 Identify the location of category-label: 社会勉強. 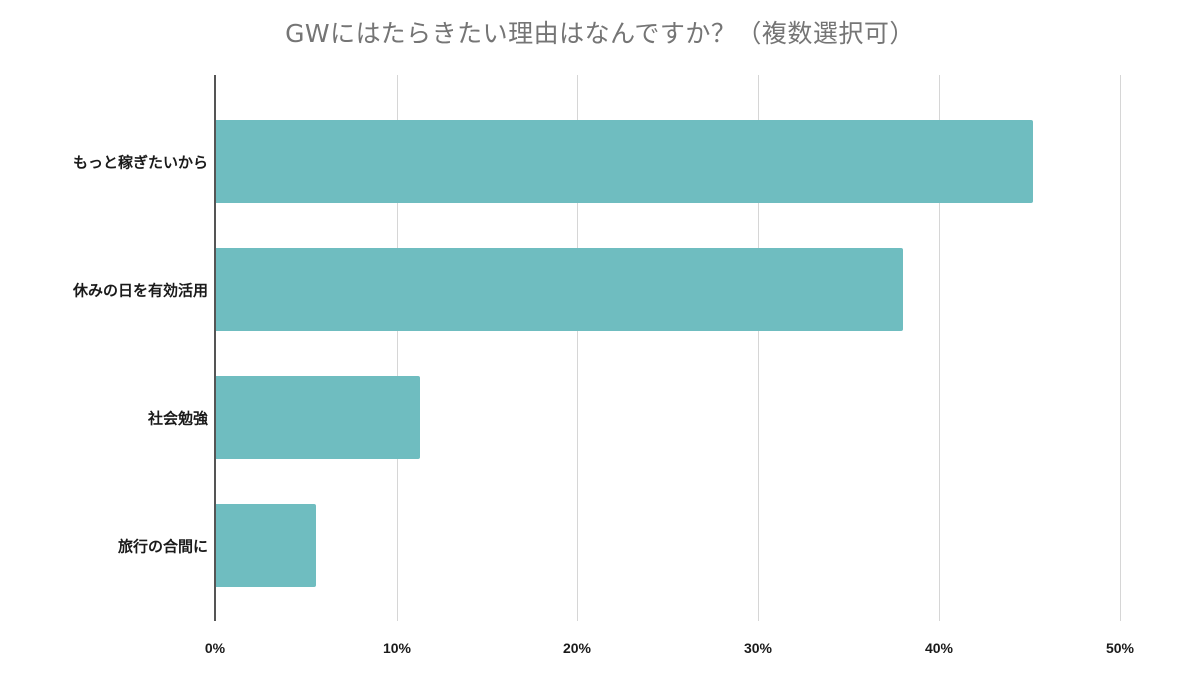
(177, 418).